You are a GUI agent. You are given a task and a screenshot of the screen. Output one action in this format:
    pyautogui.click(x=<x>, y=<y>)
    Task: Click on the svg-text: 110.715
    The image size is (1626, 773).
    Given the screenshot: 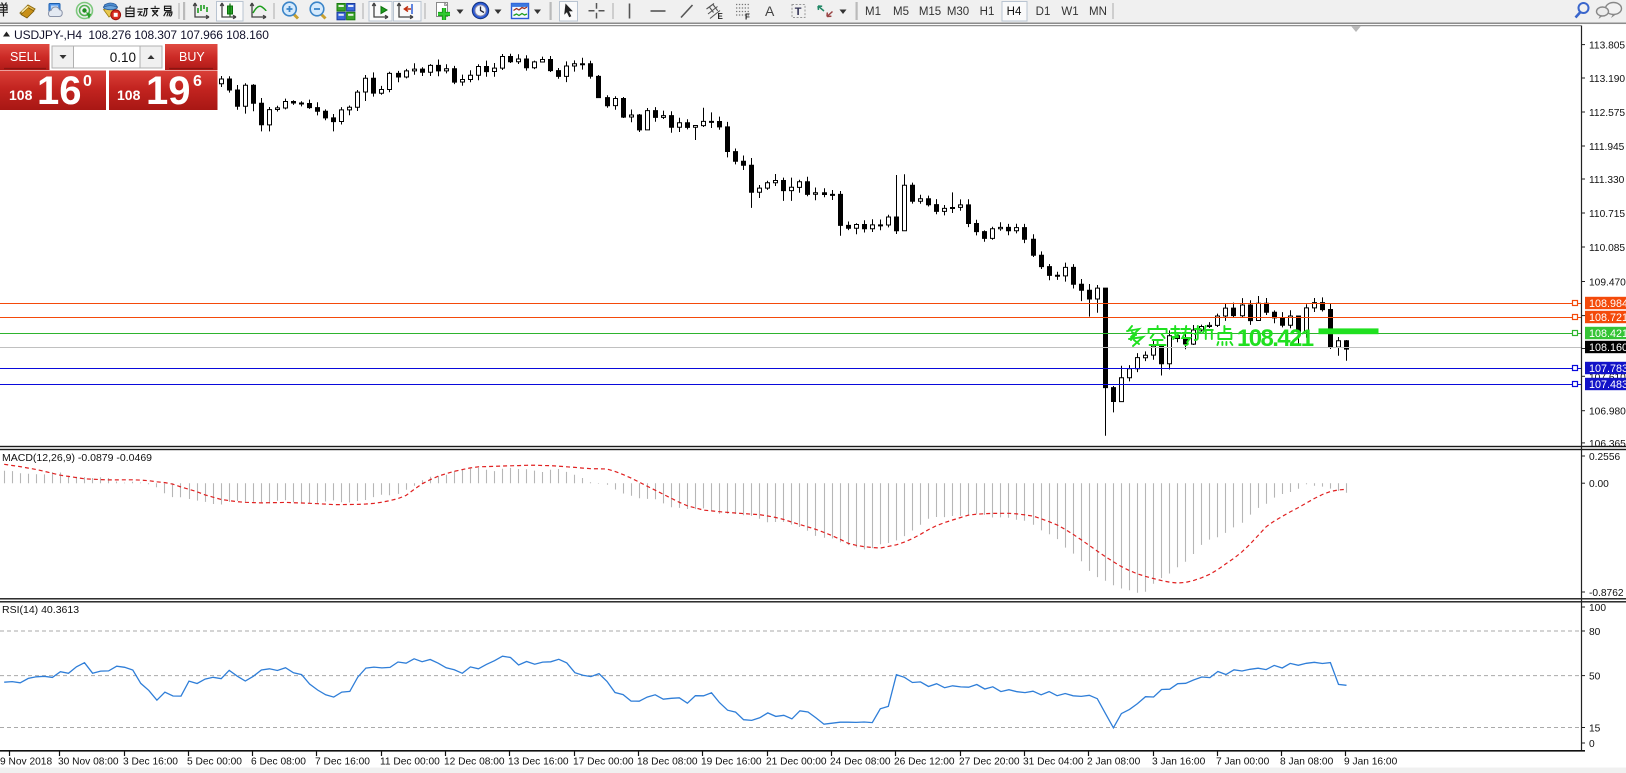 What is the action you would take?
    pyautogui.click(x=1607, y=214)
    